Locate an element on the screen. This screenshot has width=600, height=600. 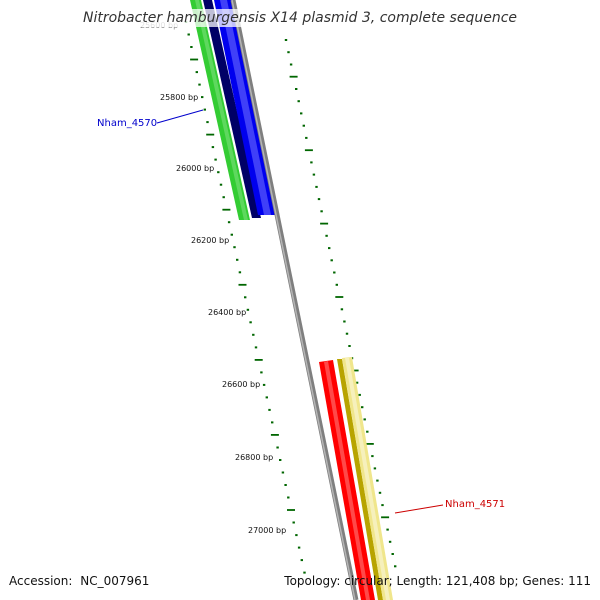
feature-band-yellow-highlight is located at coordinates (367, 479).